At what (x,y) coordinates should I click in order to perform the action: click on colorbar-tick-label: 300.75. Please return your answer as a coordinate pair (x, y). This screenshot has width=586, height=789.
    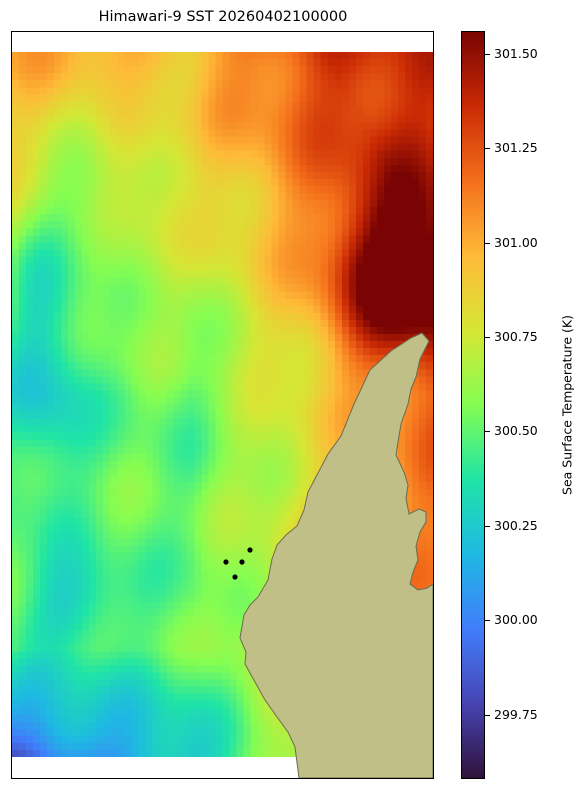
    Looking at the image, I should click on (516, 336).